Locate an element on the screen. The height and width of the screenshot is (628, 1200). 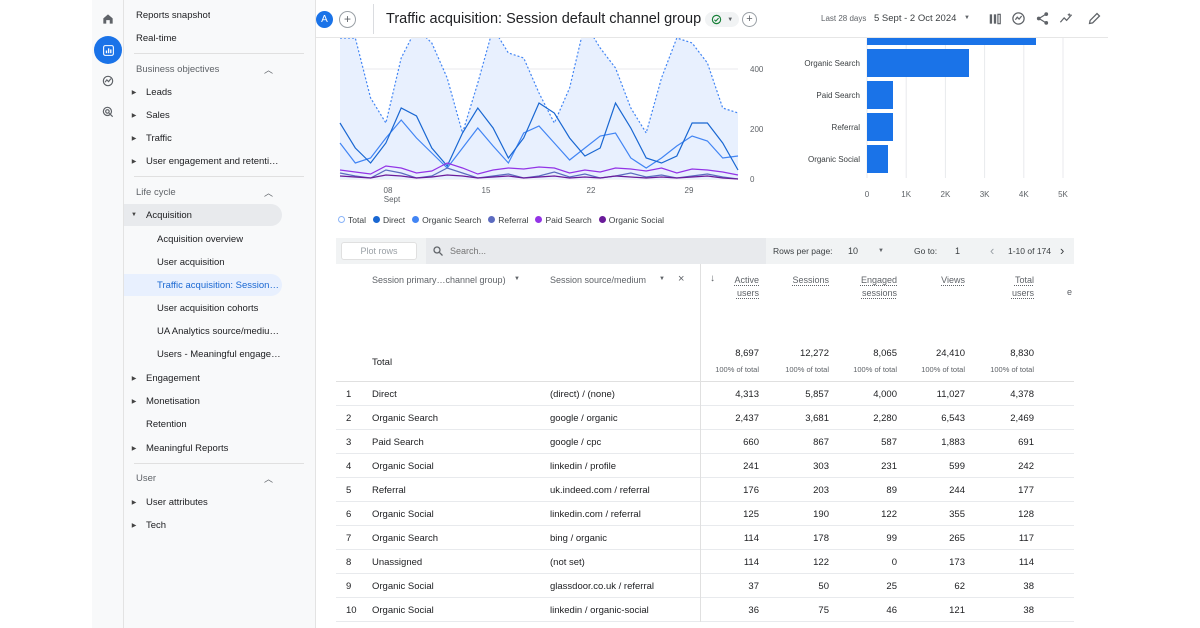
row-metric-value: 75 is located at coordinates (823, 610).